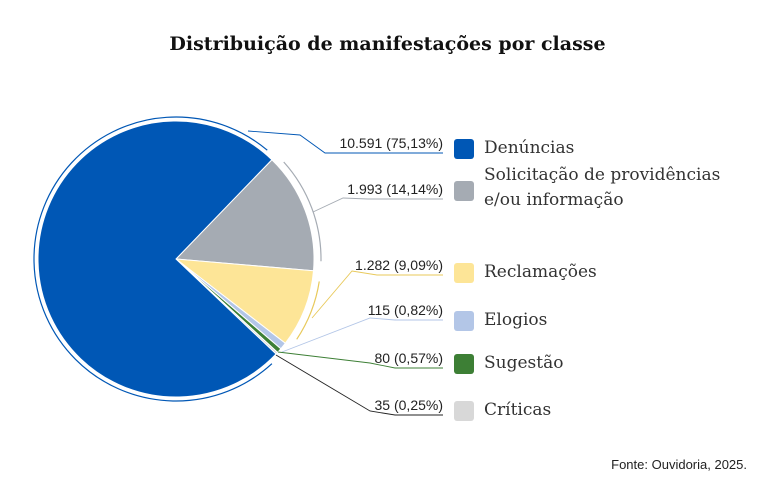  Describe the element at coordinates (529, 148) in the screenshot. I see `legend-label-0: Denúncias` at that location.